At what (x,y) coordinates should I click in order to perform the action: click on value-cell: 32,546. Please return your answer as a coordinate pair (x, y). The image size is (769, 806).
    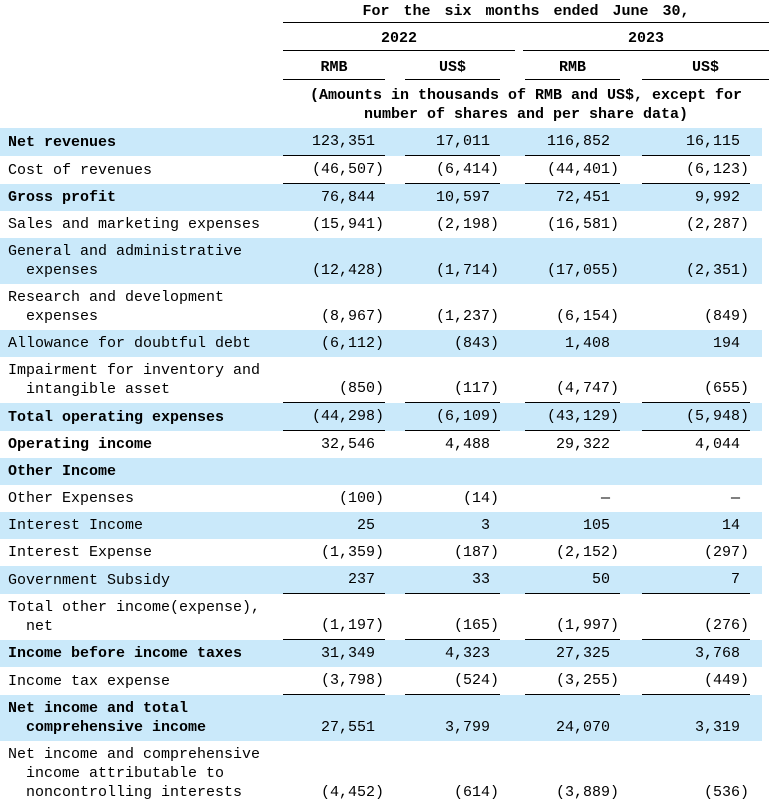
    Looking at the image, I should click on (347, 444).